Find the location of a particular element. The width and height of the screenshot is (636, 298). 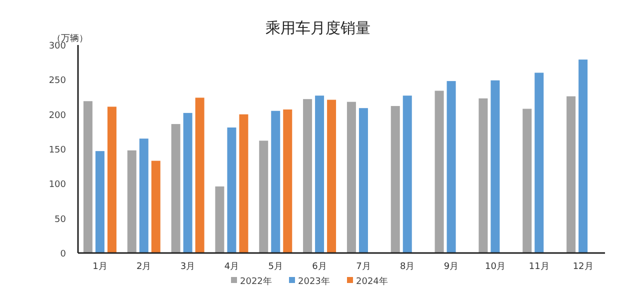

x-tick-label: 4月 is located at coordinates (232, 267).